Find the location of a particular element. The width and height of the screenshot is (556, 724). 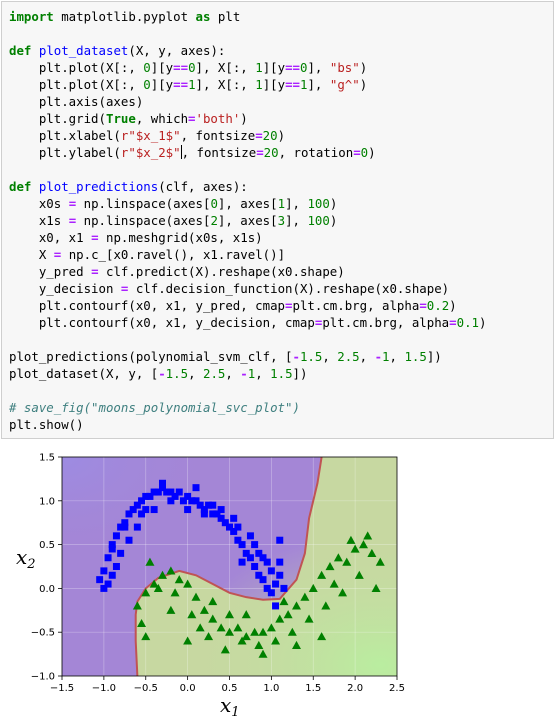

code-line: plt.xlabel(r"$x_1$", fontsize=20) is located at coordinates (247, 135).